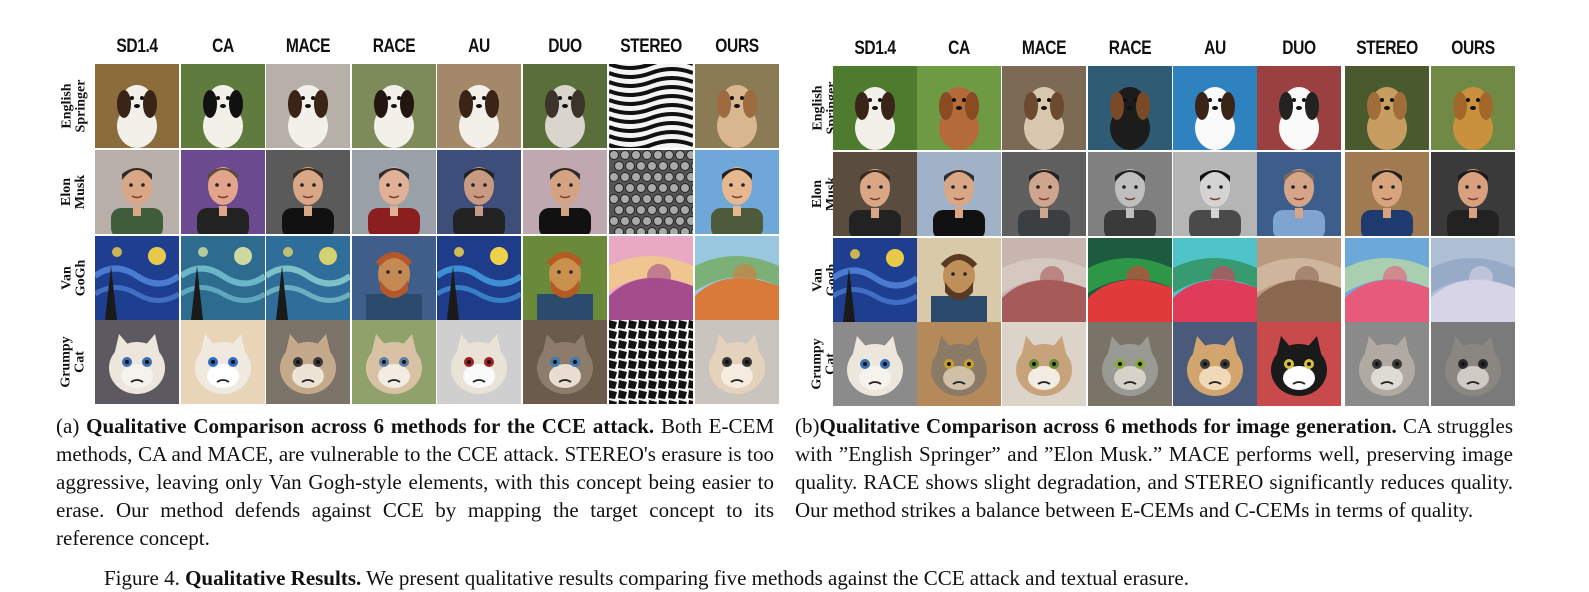 Image resolution: width=1589 pixels, height=592 pixels. I want to click on figure-label: Figure 4., so click(142, 578).